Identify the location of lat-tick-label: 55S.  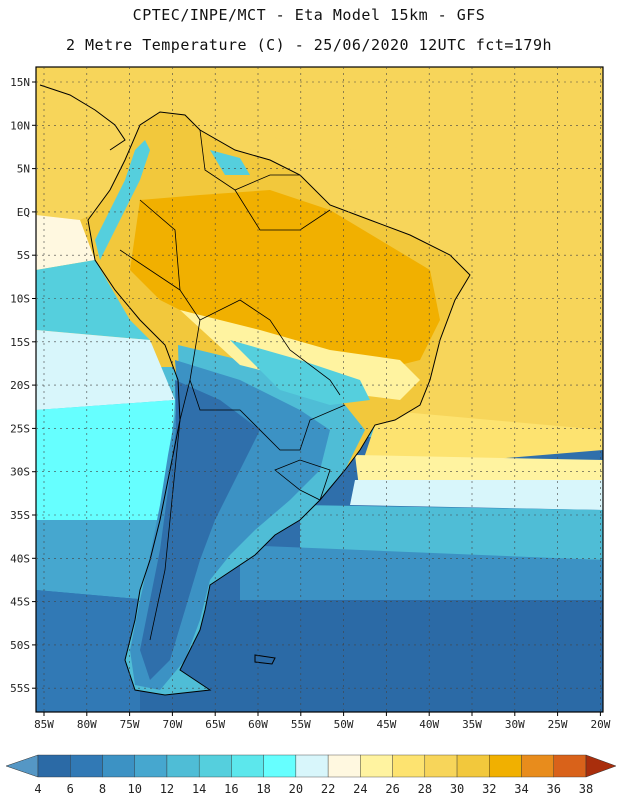
(20, 688).